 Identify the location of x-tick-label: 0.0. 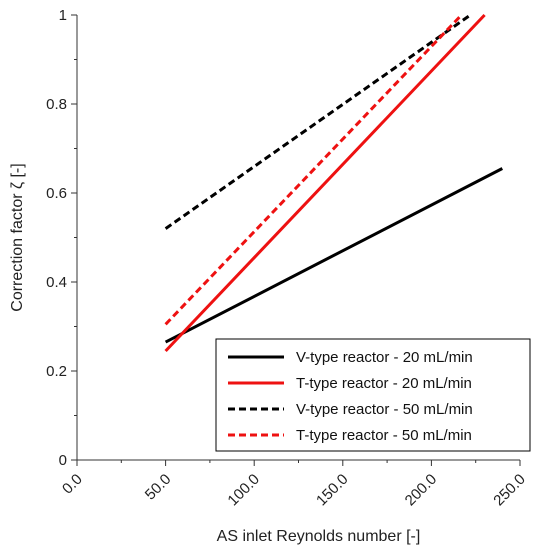
(72, 484).